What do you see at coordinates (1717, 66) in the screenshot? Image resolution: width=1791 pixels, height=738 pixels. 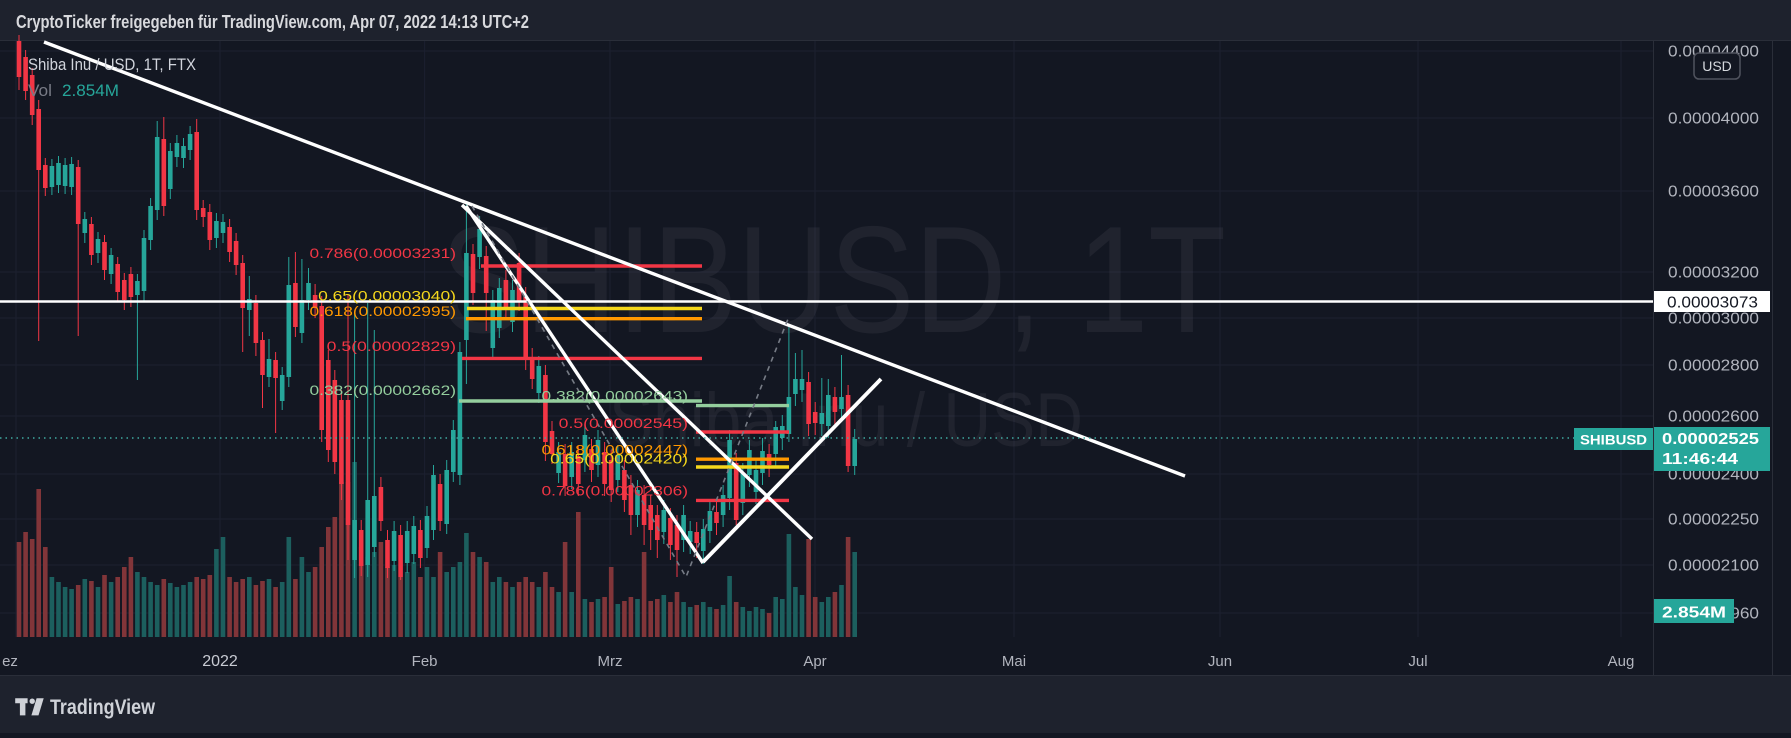 I see `svg-text: USD` at bounding box center [1717, 66].